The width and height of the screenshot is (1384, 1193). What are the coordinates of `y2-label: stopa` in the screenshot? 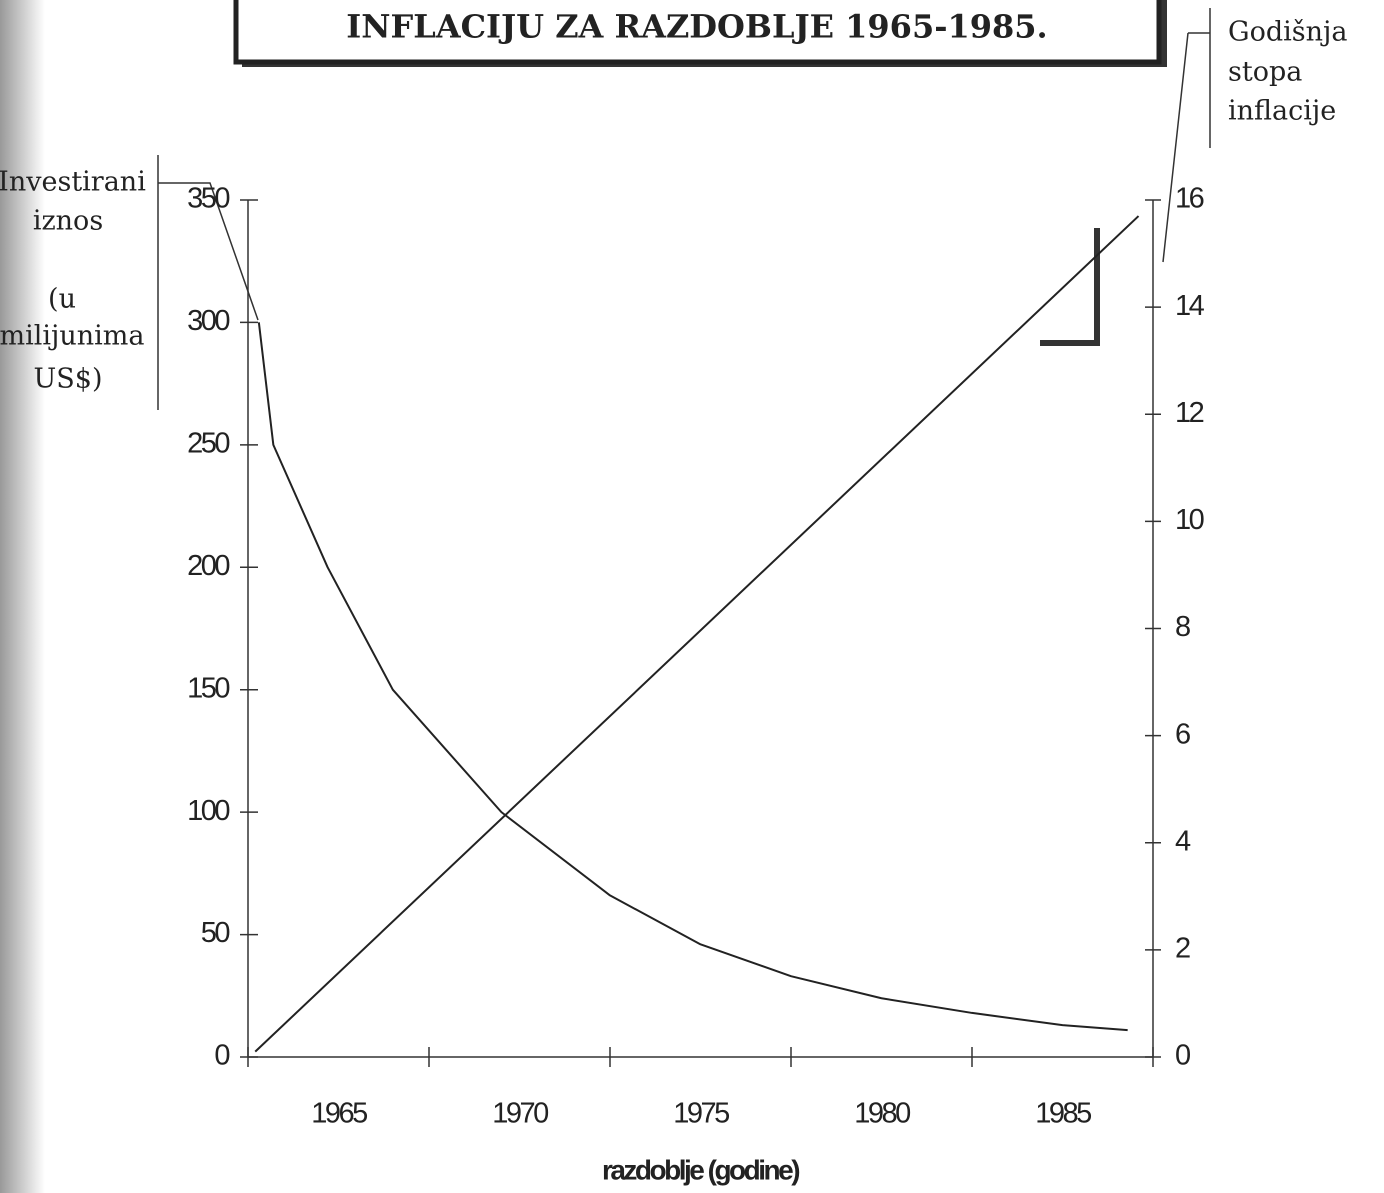 It's located at (1265, 72).